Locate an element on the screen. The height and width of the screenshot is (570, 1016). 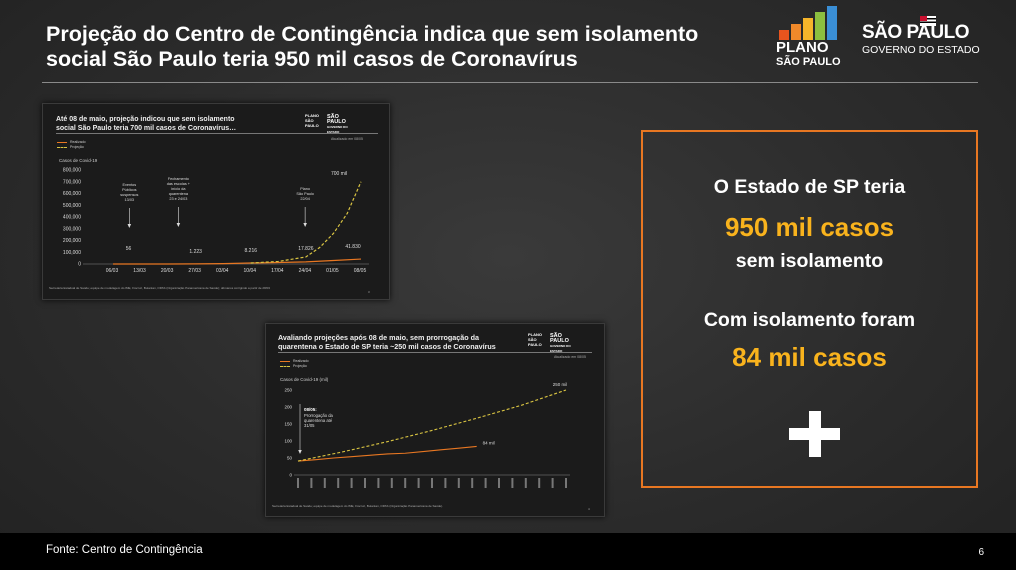
chart2-arrowhead is located at coordinates (300, 452).